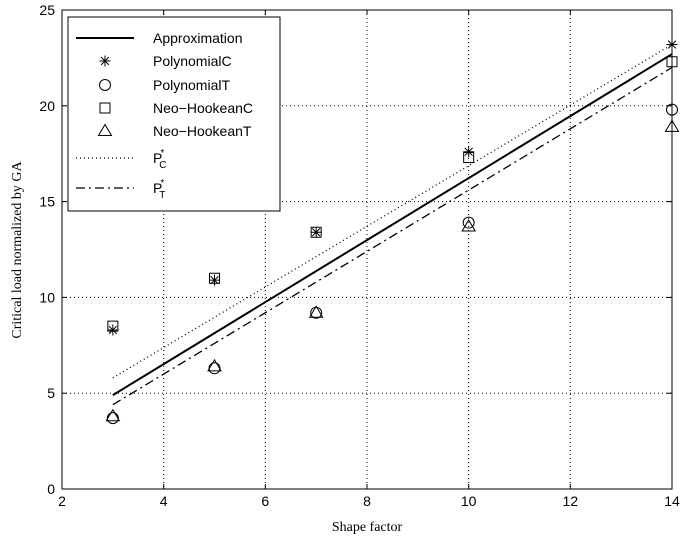 Image resolution: width=680 pixels, height=542 pixels. What do you see at coordinates (265, 501) in the screenshot?
I see `x-tick-label: 6` at bounding box center [265, 501].